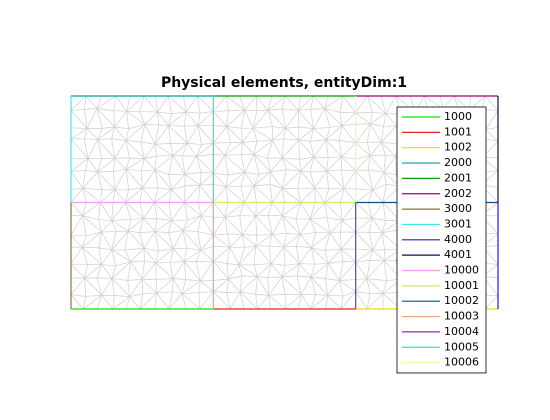 This screenshot has height=420, width=550. I want to click on legend-label: 10004, so click(461, 331).